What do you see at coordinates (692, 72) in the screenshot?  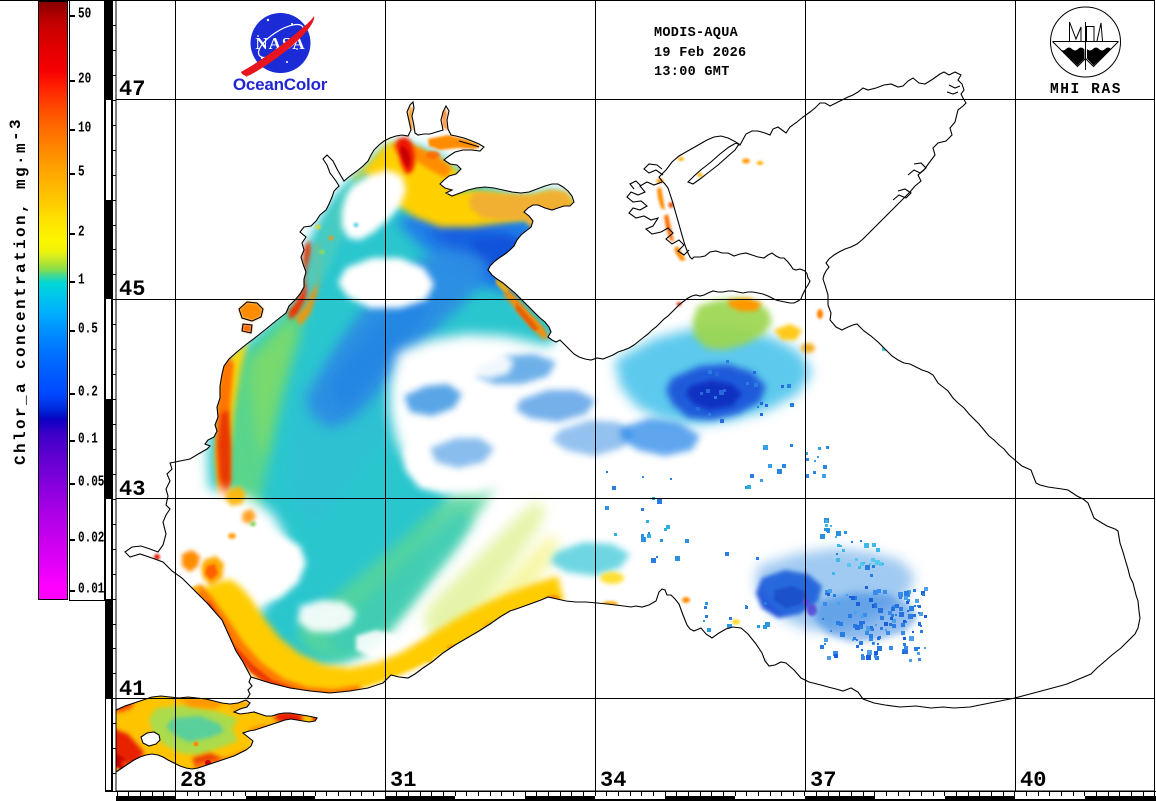 I see `svg-text: 13:00 GMT` at bounding box center [692, 72].